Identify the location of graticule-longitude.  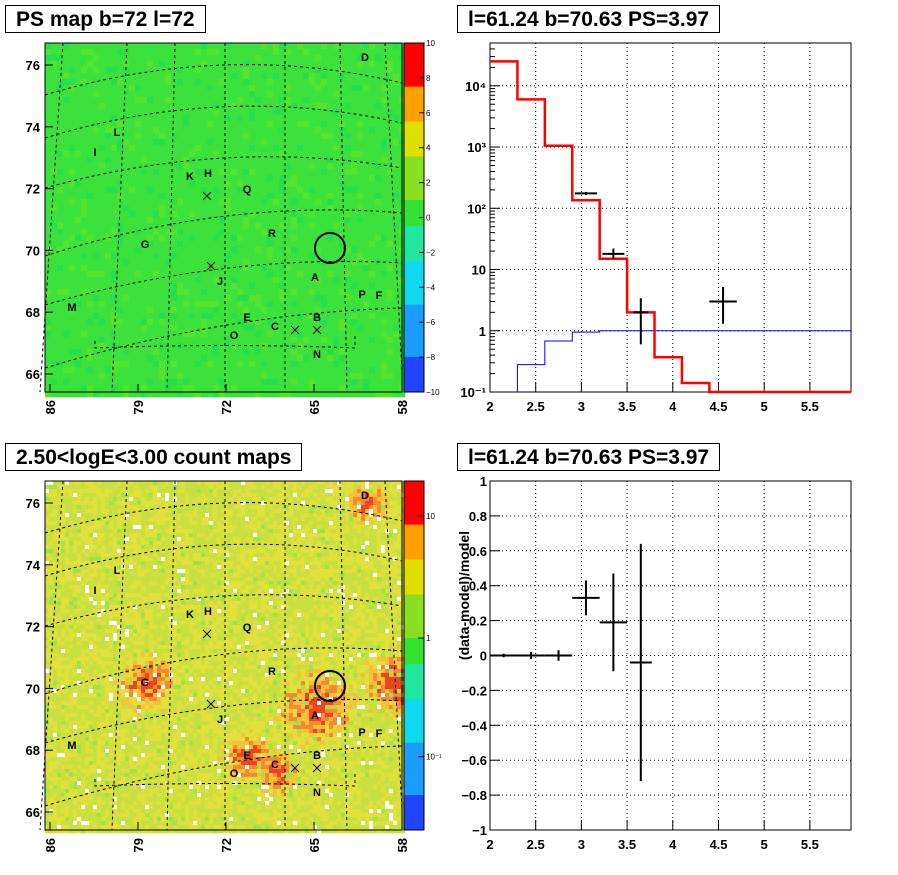
(51, 217).